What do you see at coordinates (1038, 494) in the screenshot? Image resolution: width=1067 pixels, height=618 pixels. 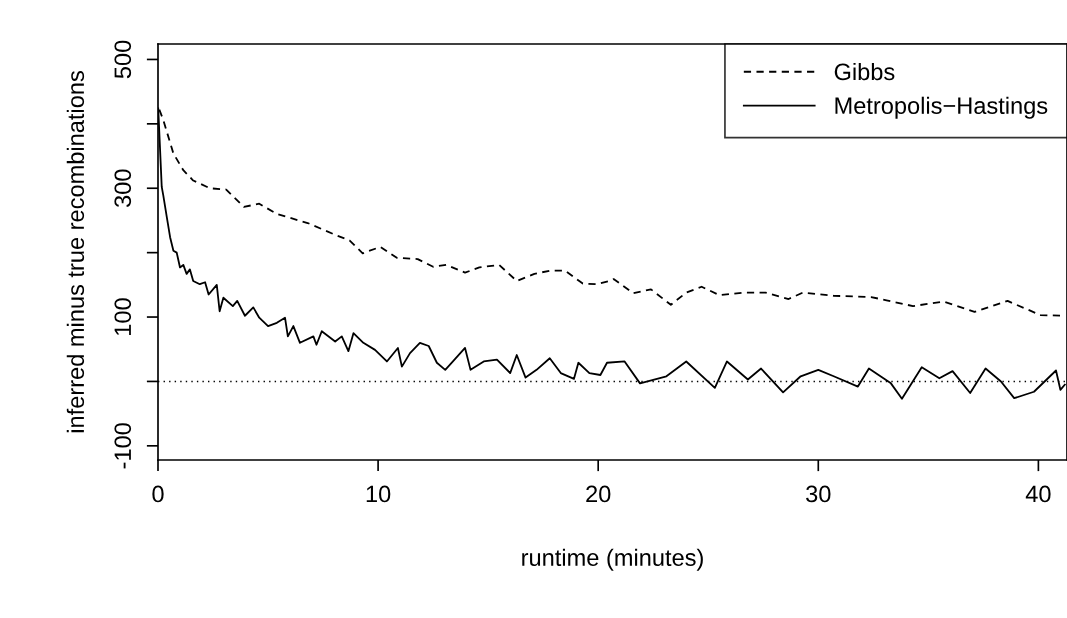 I see `x-tick-label: 40` at bounding box center [1038, 494].